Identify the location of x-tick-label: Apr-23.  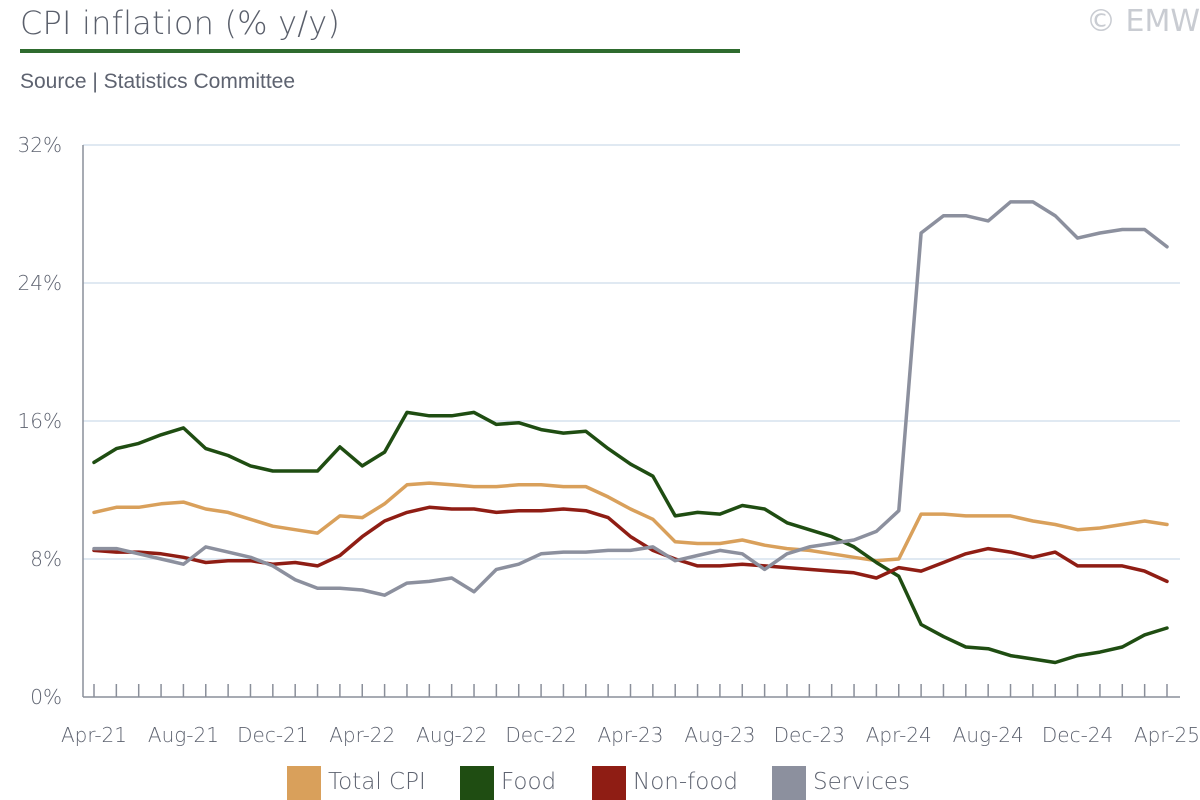
(631, 735).